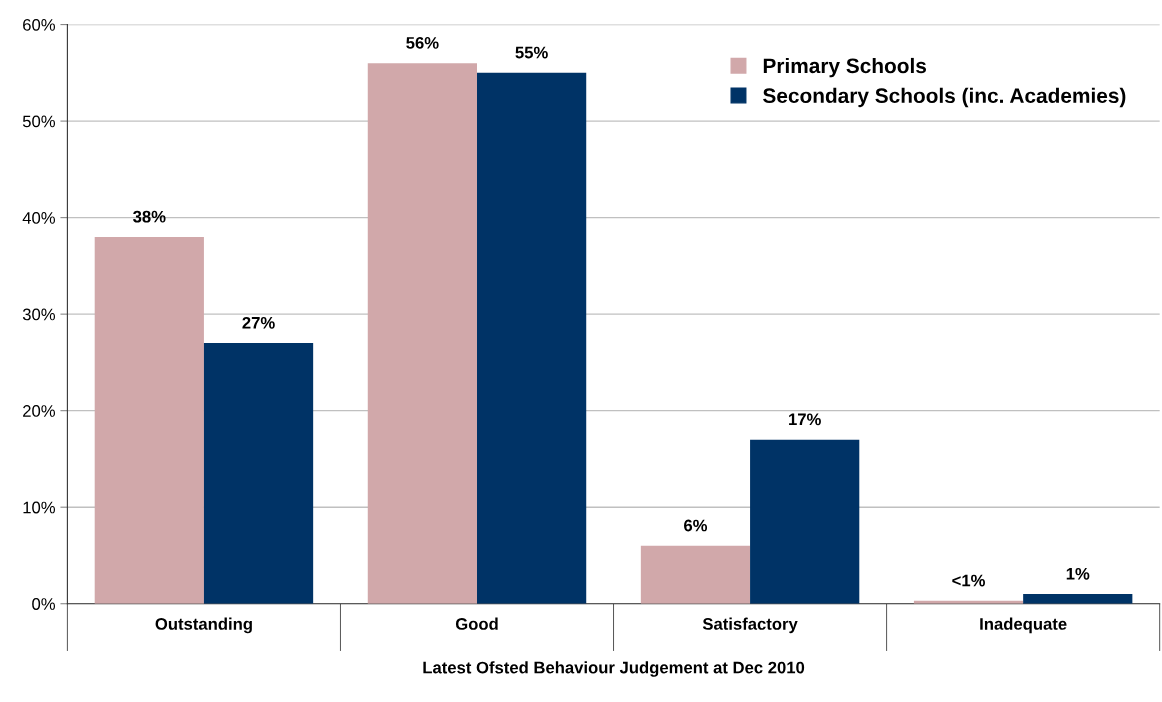 This screenshot has height=702, width=1162. What do you see at coordinates (38, 314) in the screenshot?
I see `y-tick-label: 30%` at bounding box center [38, 314].